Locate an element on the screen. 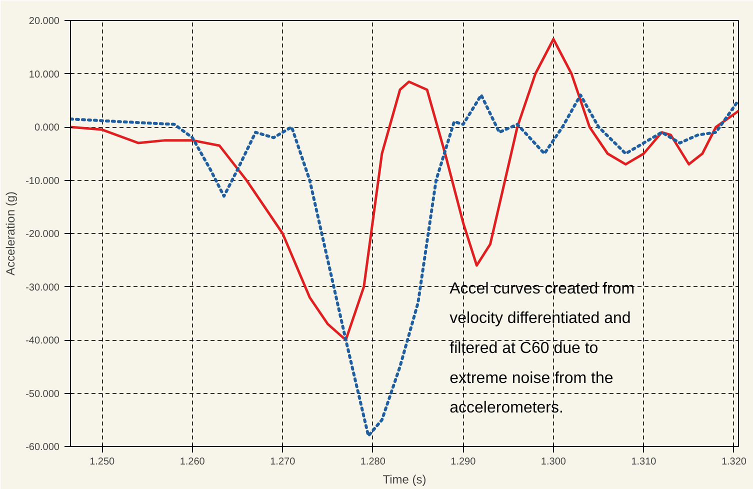 This screenshot has width=753, height=489. y-tick-label: 20.000 is located at coordinates (44, 21).